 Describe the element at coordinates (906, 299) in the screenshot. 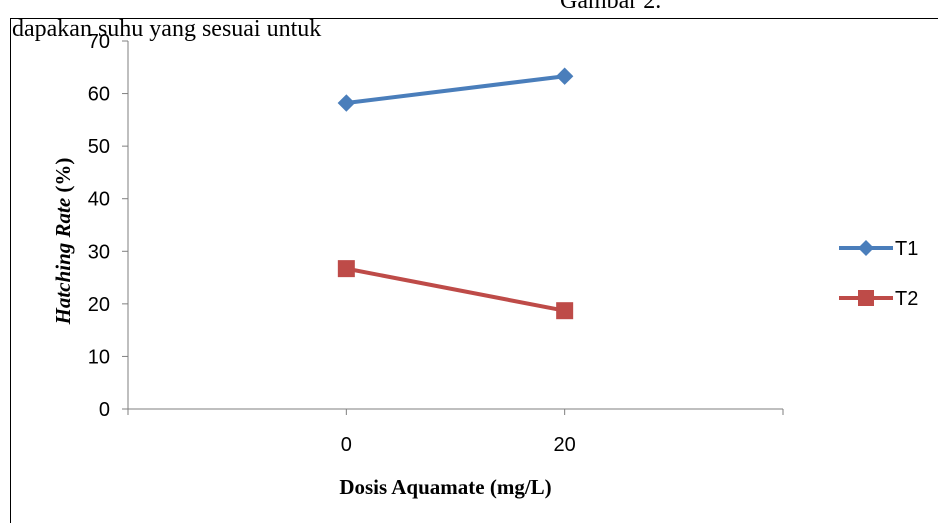

I see `legend-label-t2: T2` at that location.